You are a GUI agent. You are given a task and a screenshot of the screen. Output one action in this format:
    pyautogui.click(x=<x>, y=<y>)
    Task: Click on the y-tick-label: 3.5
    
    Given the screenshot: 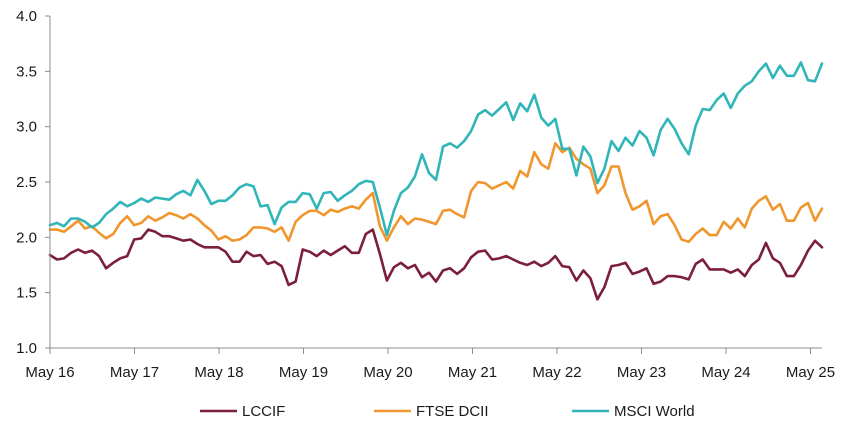 What is the action you would take?
    pyautogui.click(x=26, y=71)
    